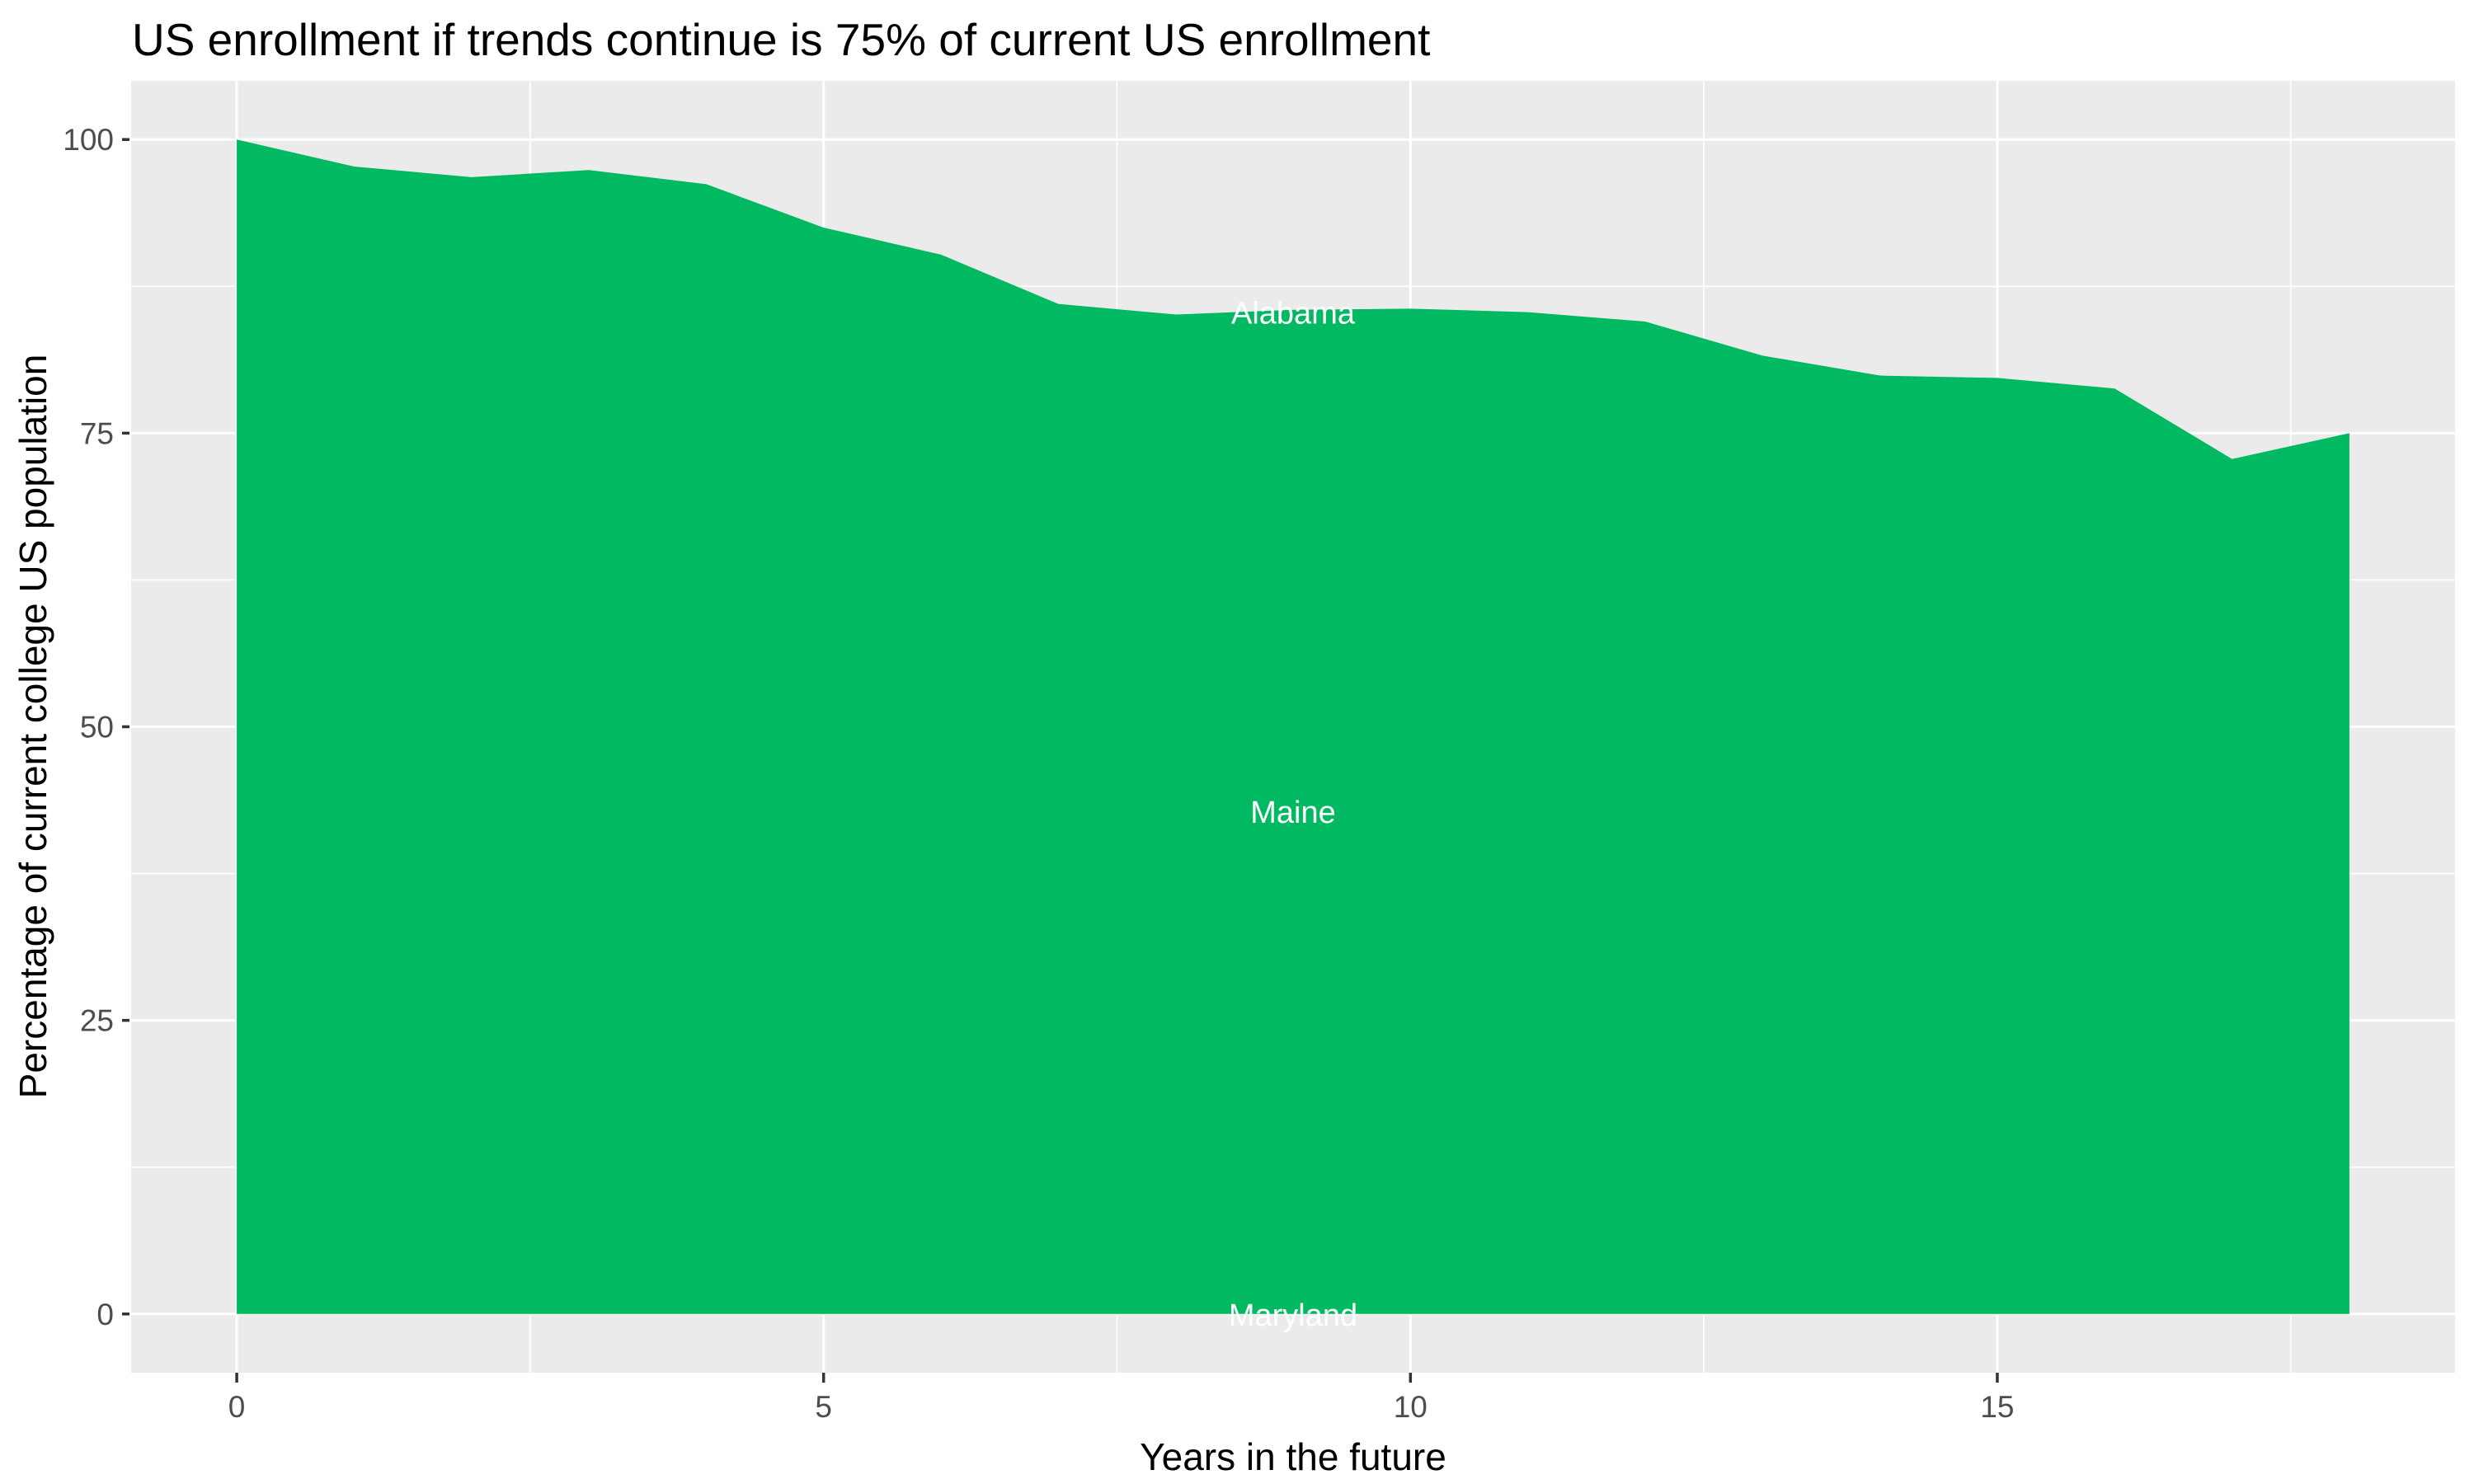  I want to click on y-tick-label-75: 75, so click(97, 433).